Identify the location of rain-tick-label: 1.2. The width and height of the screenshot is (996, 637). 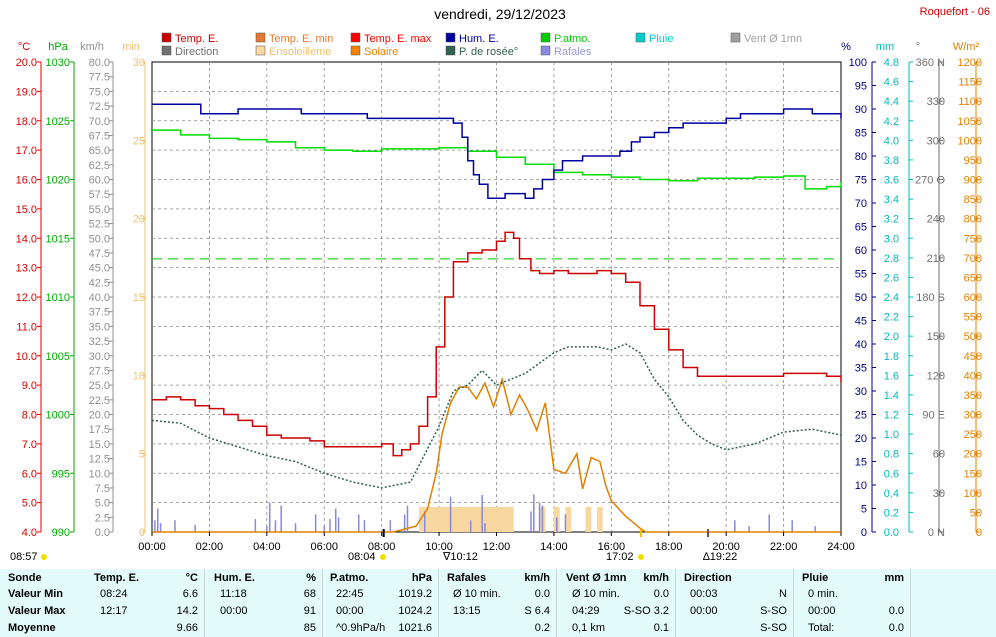
(891, 416).